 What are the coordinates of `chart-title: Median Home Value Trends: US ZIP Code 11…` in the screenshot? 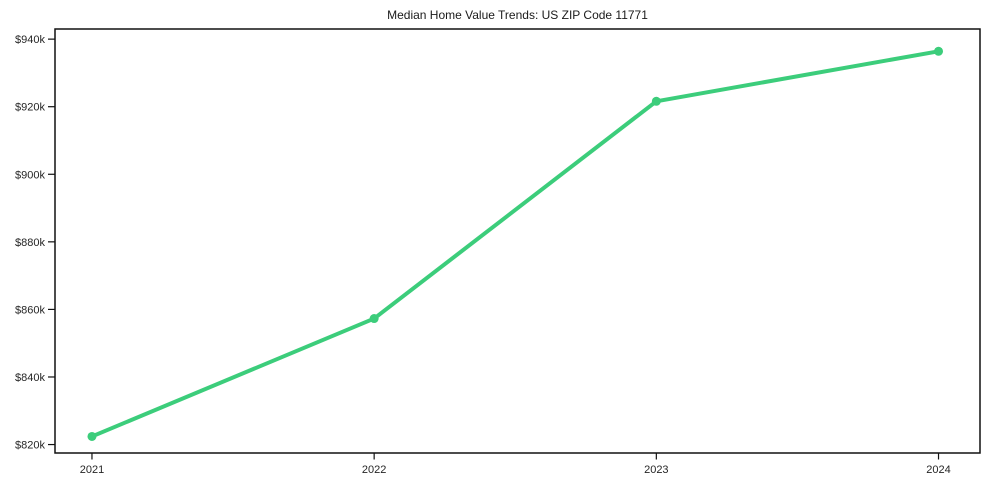 It's located at (517, 15).